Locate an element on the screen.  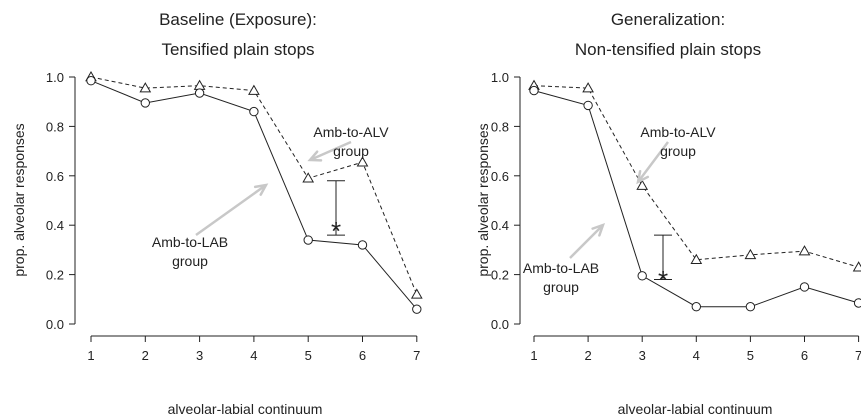
chart-subtitle: Tensified plain stops is located at coordinates (237, 49).